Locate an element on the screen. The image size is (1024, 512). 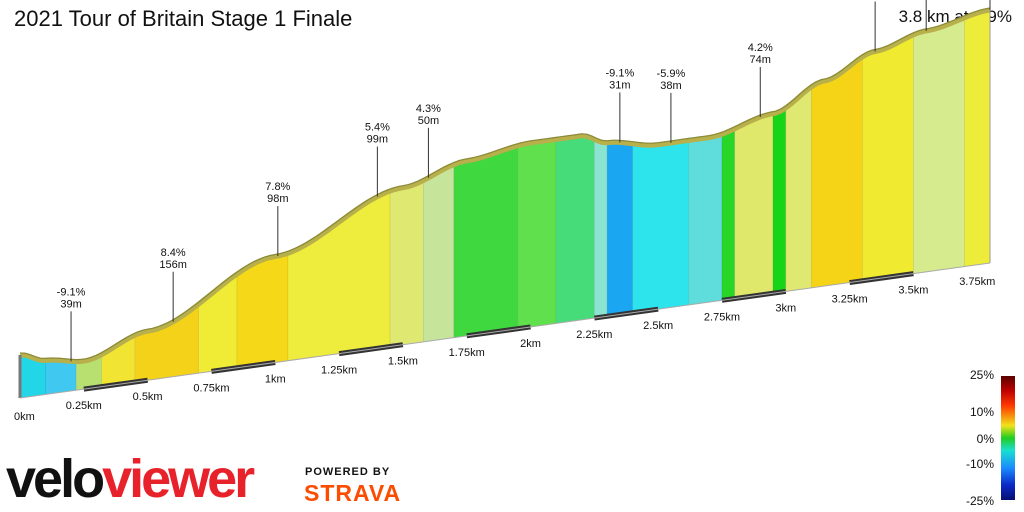
x-tick-label: 1.75km is located at coordinates (467, 353).